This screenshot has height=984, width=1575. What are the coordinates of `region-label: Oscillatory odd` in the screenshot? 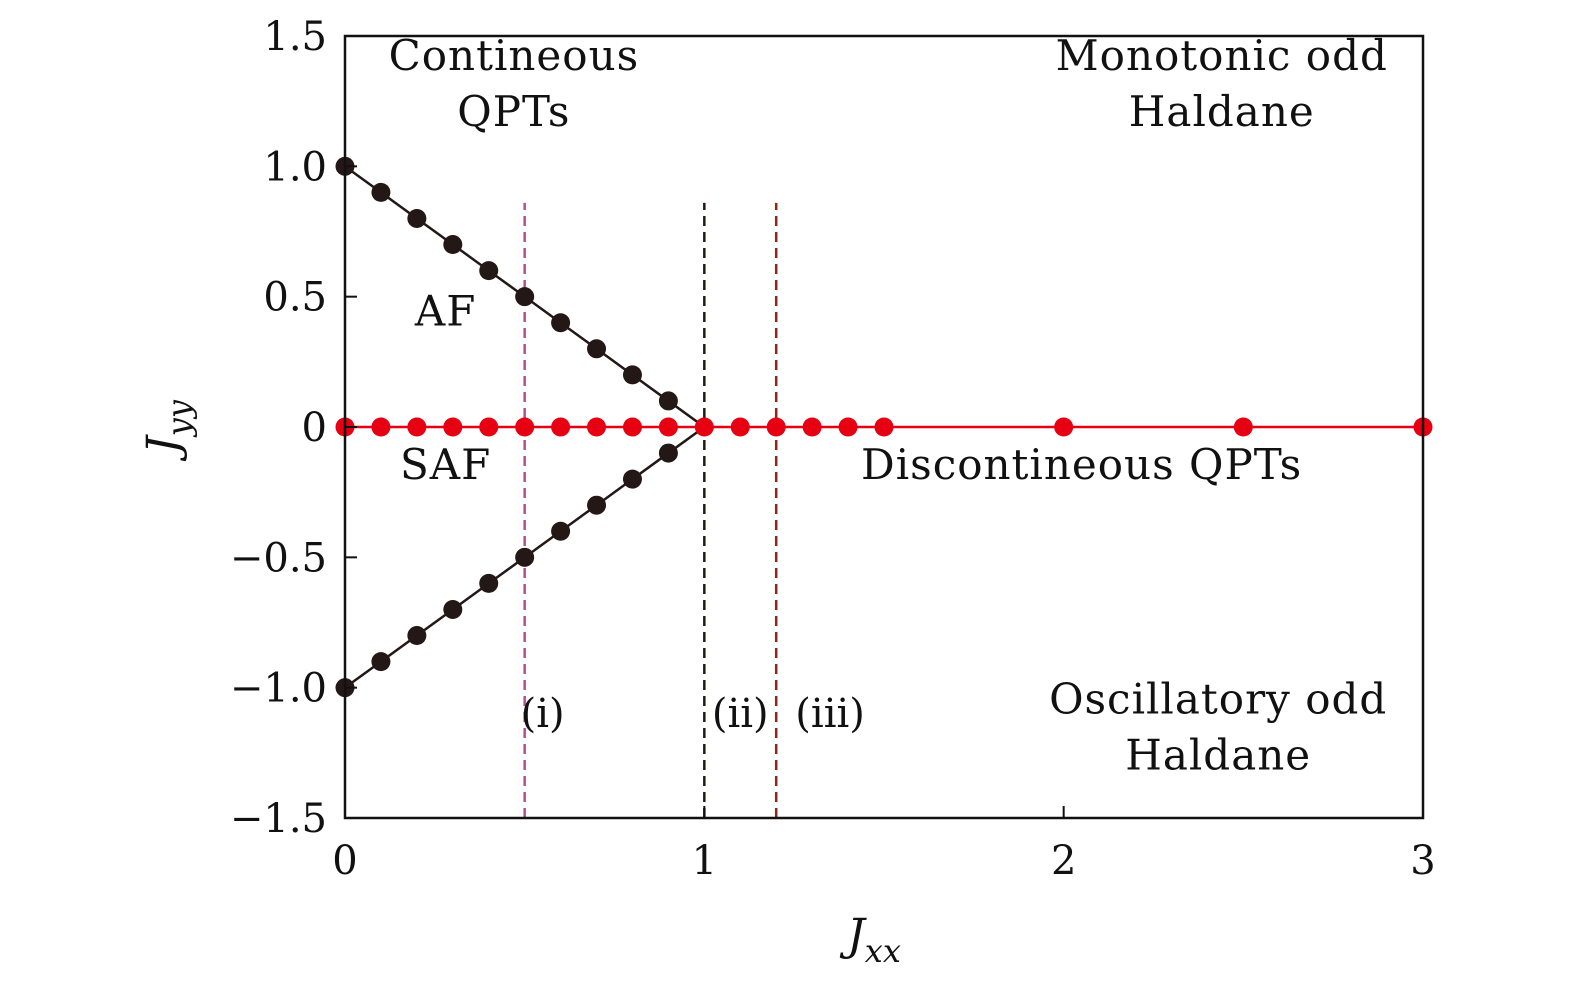 It's located at (1218, 699).